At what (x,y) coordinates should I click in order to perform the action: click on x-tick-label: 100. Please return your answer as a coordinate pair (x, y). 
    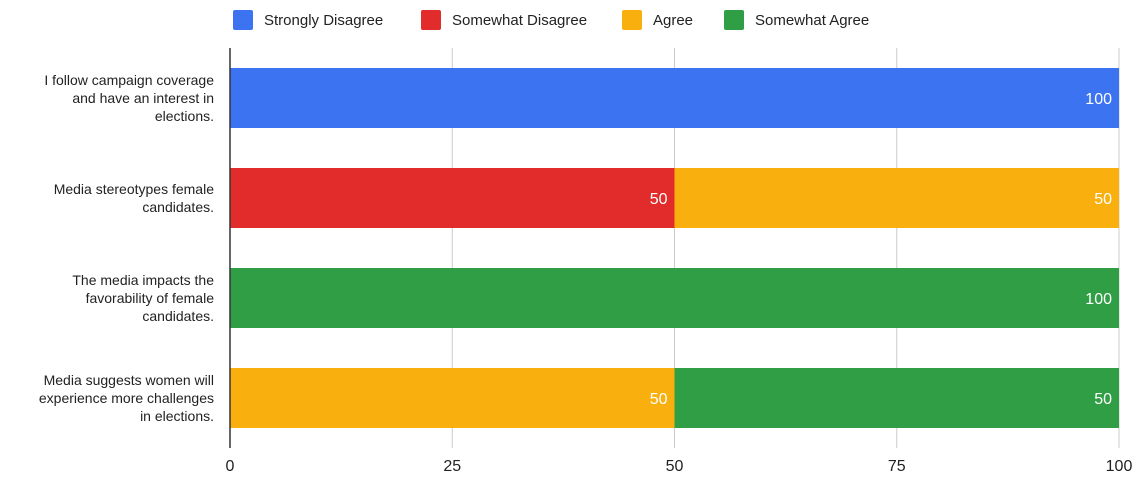
    Looking at the image, I should click on (1119, 466).